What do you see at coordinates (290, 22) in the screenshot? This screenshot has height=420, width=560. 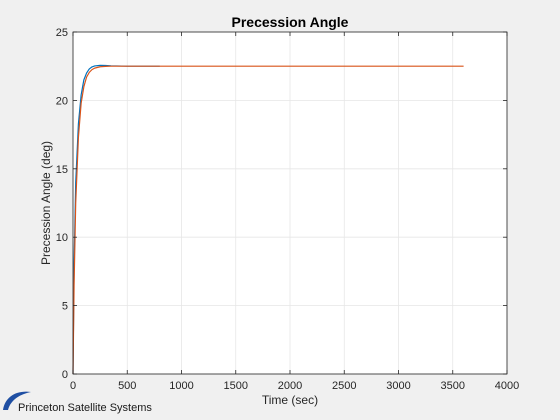 I see `chart-title: Precession Angle` at bounding box center [290, 22].